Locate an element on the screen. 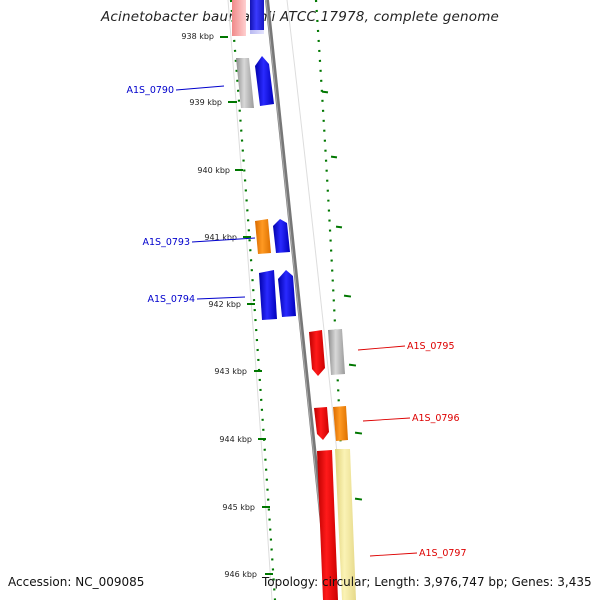 This screenshot has width=600, height=600. gene-label-a1s-0795: A1S_0795 is located at coordinates (431, 346).